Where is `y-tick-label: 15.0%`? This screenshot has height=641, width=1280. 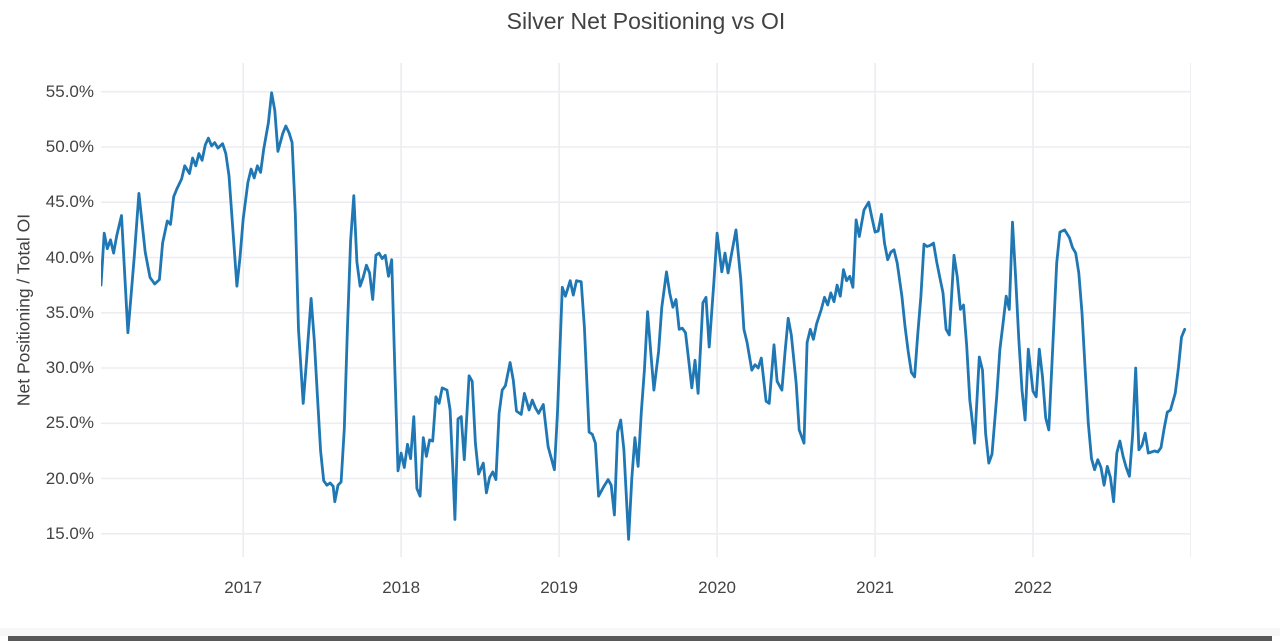
y-tick-label: 15.0% is located at coordinates (69, 533).